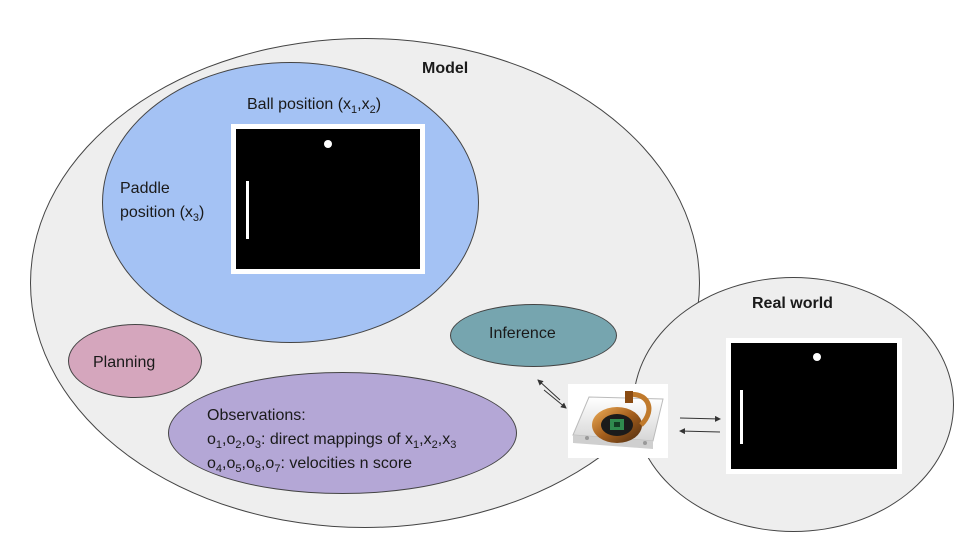 This screenshot has height=540, width=960. I want to click on sensor-chip-icon, so click(618, 421).